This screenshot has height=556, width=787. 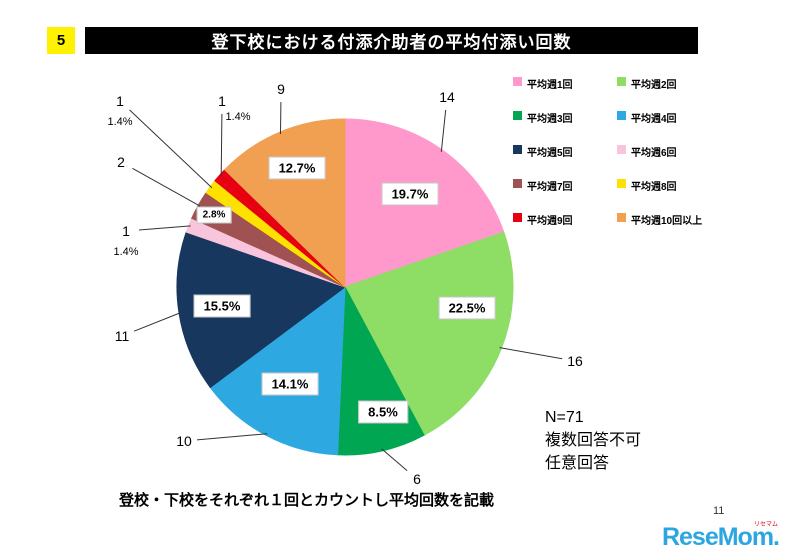 I want to click on legend-item: 平均週5回, so click(x=565, y=161).